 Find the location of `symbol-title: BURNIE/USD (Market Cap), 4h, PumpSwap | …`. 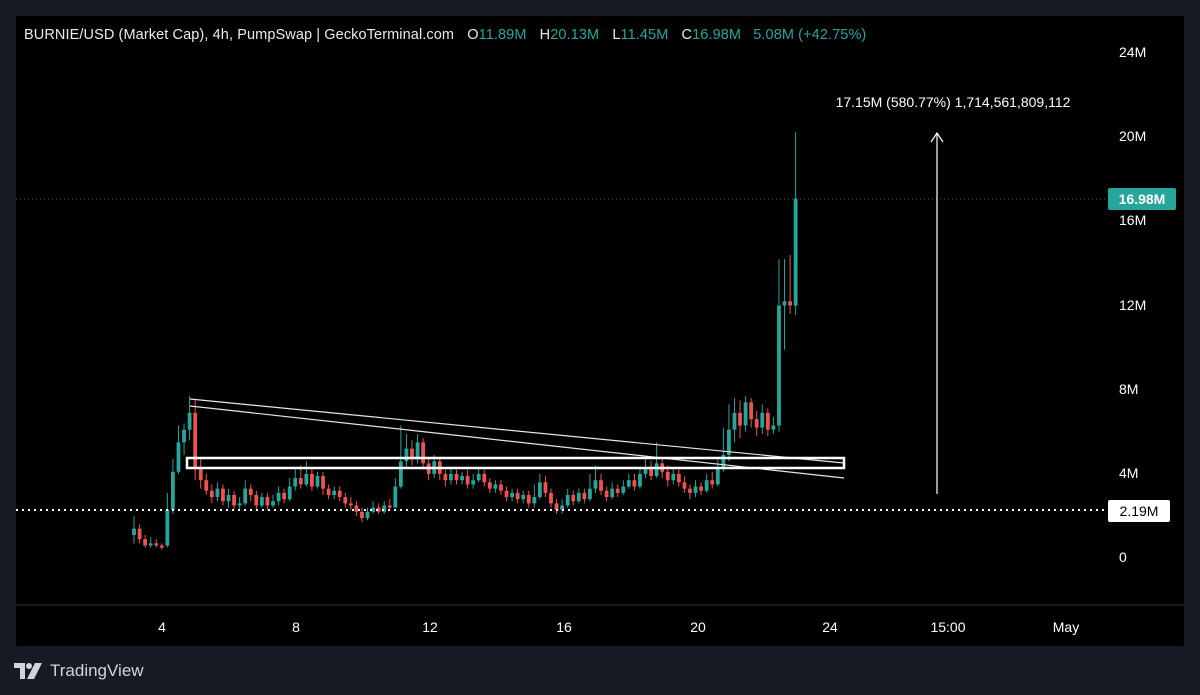

symbol-title: BURNIE/USD (Market Cap), 4h, PumpSwap | … is located at coordinates (239, 35).